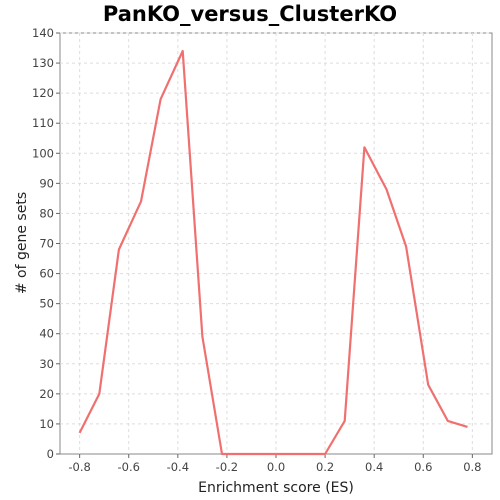  What do you see at coordinates (43, 63) in the screenshot?
I see `y-tick-label: 130` at bounding box center [43, 63].